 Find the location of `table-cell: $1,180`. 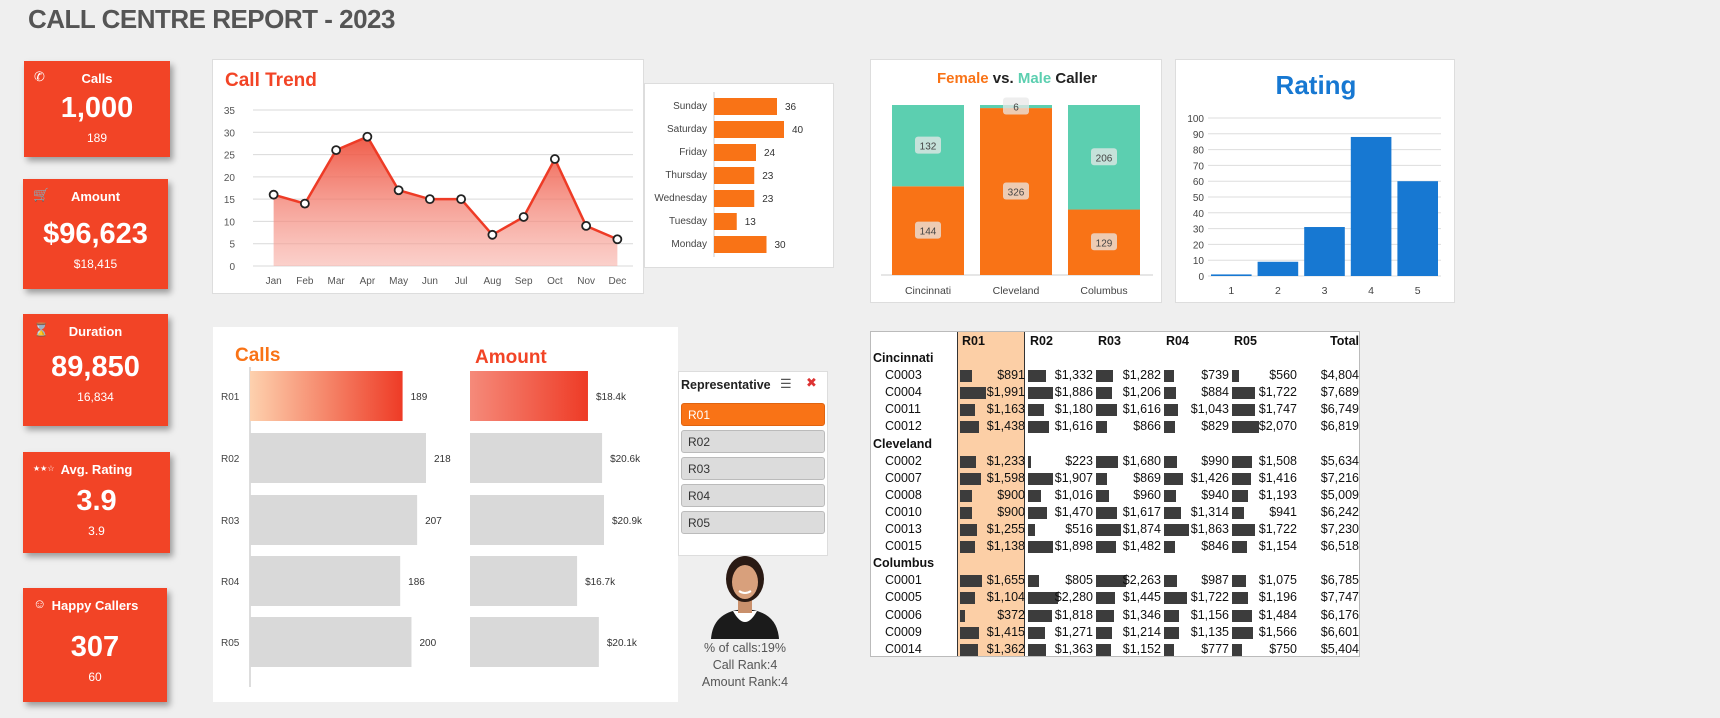

table-cell: $1,180 is located at coordinates (1073, 409).